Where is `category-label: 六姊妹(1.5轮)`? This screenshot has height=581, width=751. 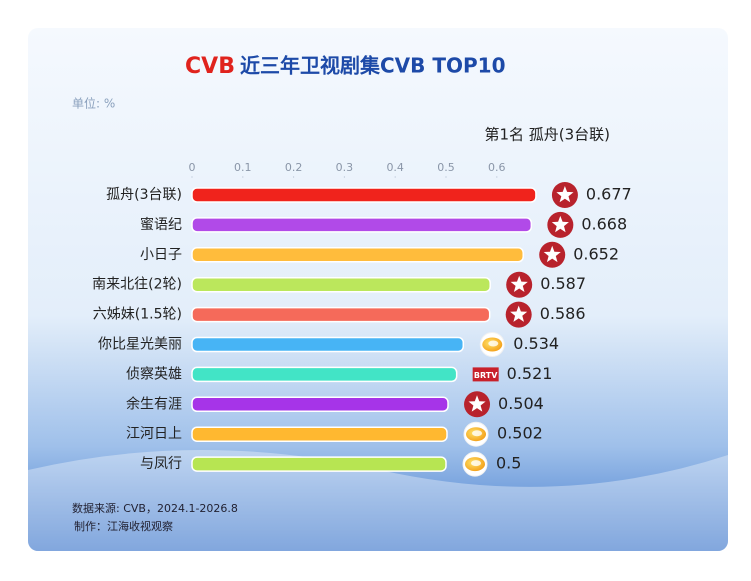 category-label: 六姊妹(1.5轮) is located at coordinates (137, 315).